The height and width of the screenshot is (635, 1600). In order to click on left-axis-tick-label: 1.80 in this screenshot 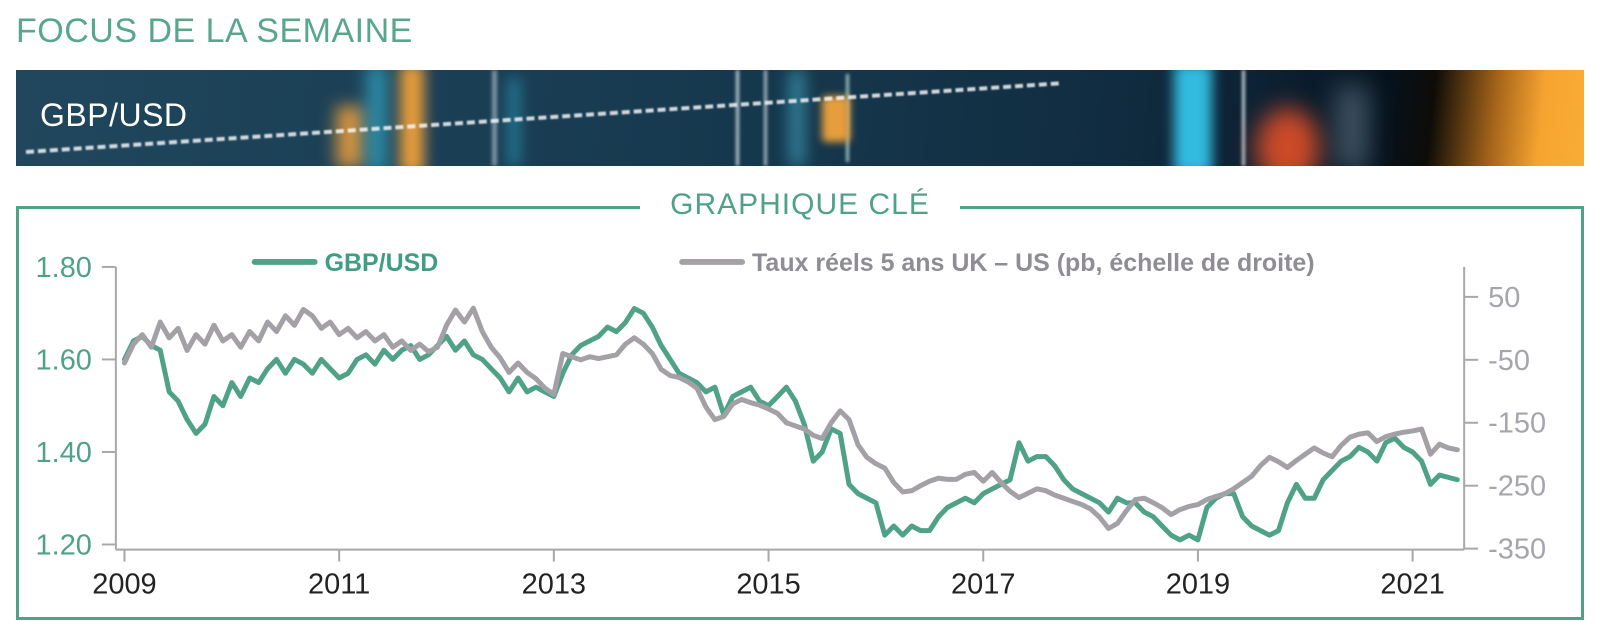, I will do `click(64, 268)`.